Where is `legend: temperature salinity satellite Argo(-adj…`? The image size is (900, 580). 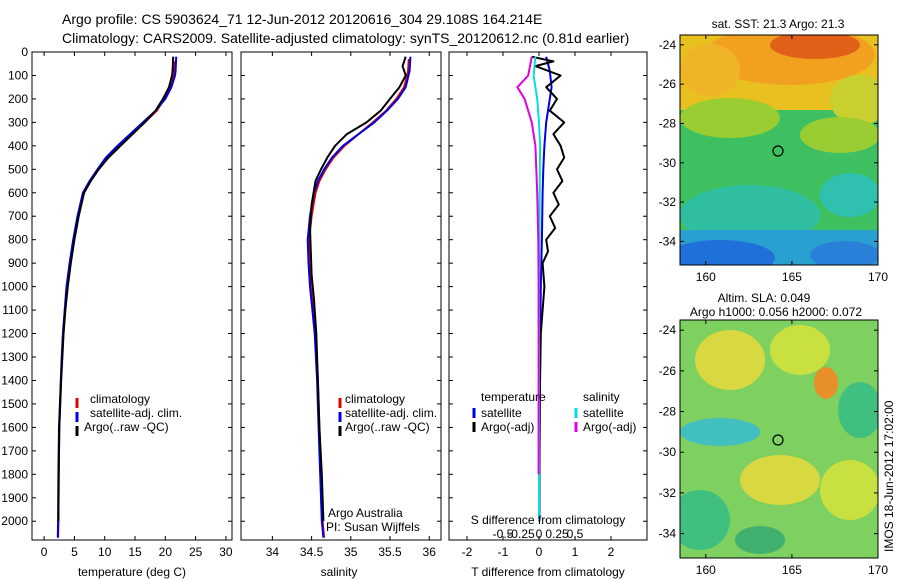
legend: temperature salinity satellite Argo(-adj… is located at coordinates (554, 412).